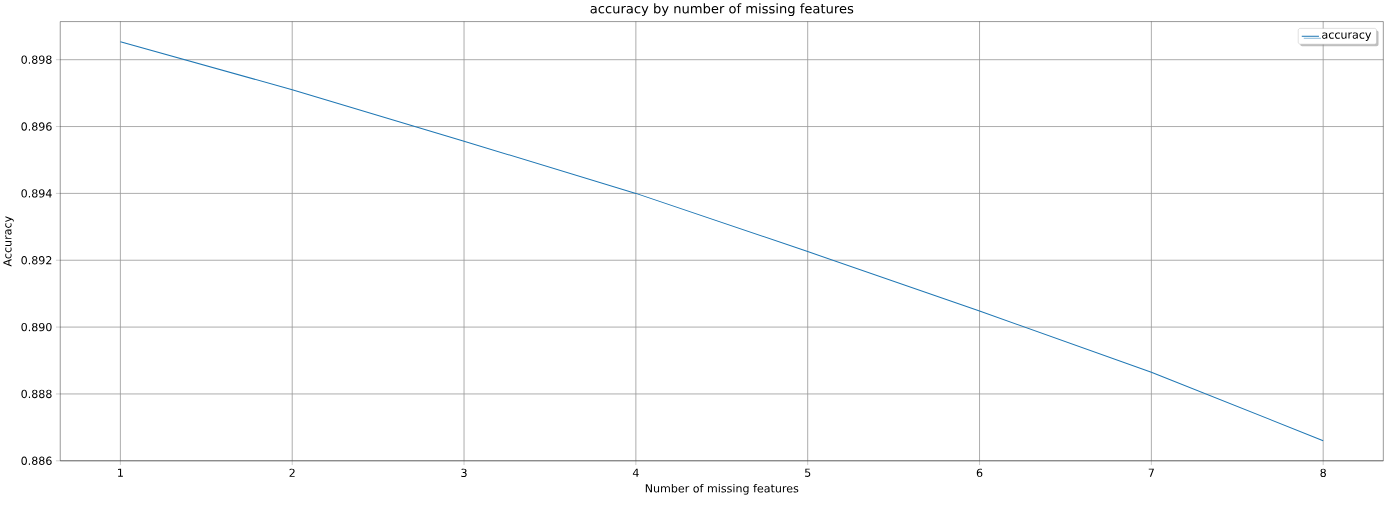 This screenshot has width=1400, height=513. Describe the element at coordinates (635, 472) in the screenshot. I see `x-tick-label: 4` at that location.